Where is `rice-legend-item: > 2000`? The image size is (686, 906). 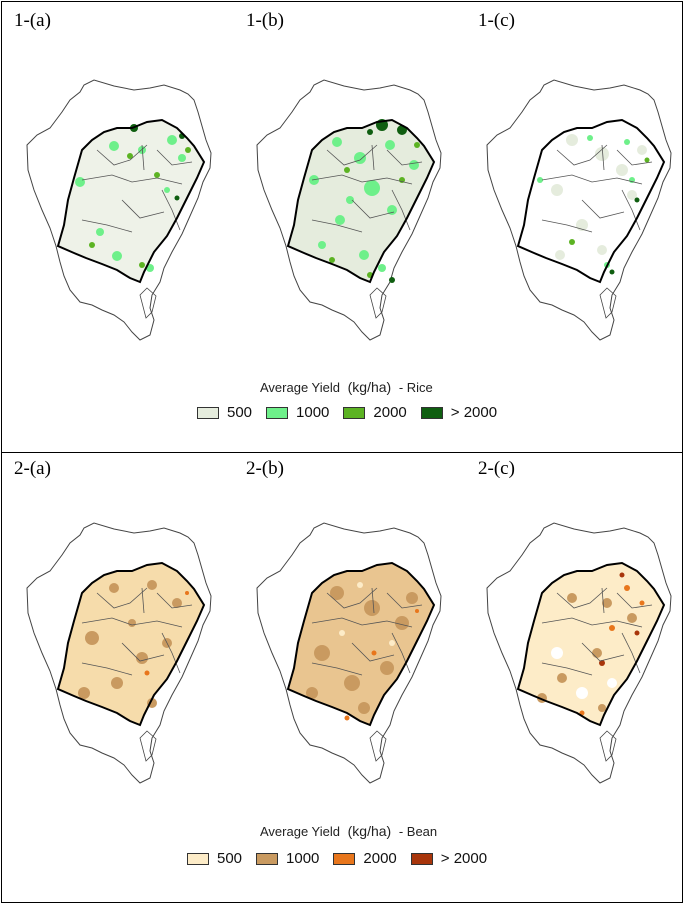
rice-legend-item: > 2000 is located at coordinates (459, 412).